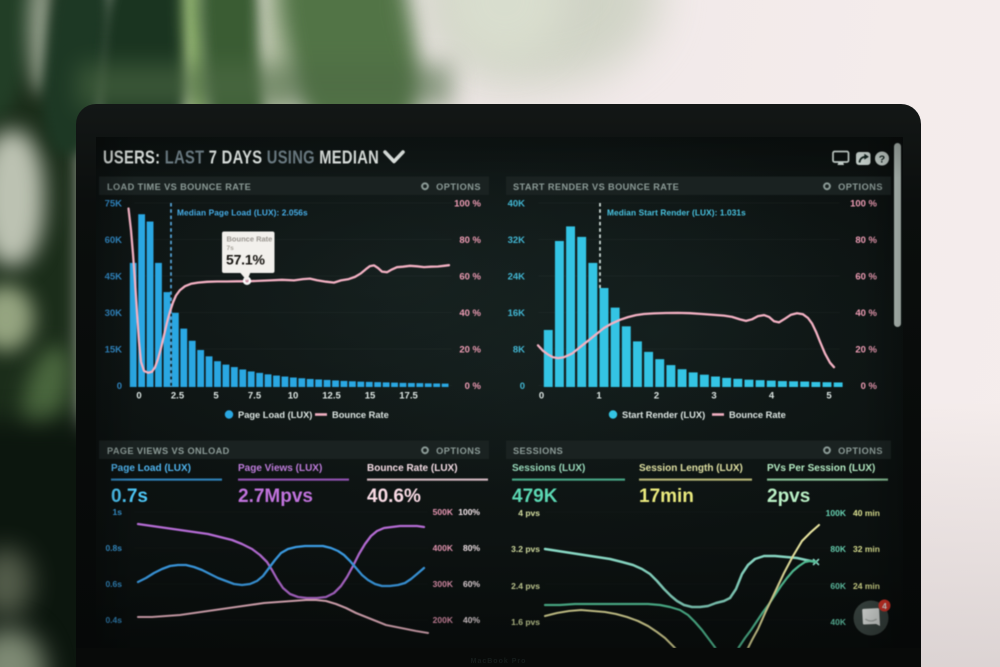  Describe the element at coordinates (471, 548) in the screenshot. I see `svg-text: 80%` at that location.